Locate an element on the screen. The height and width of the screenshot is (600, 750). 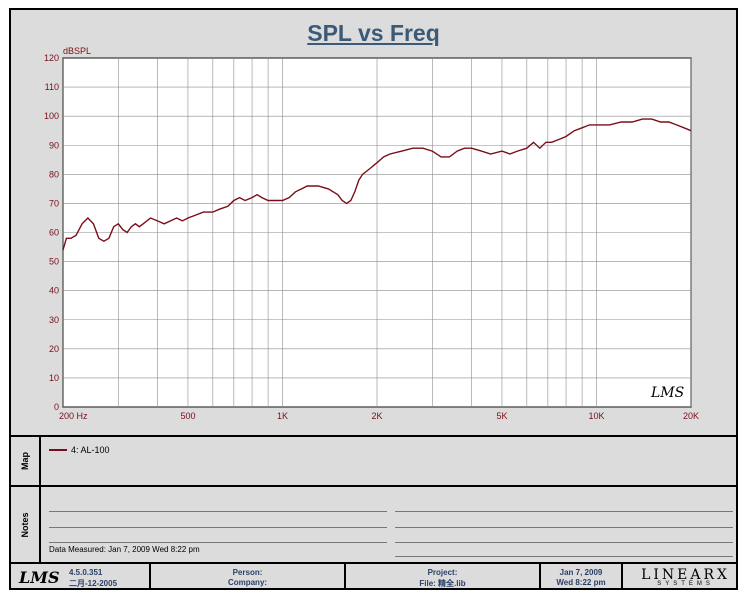
linearx-logo: LINEARX SYSTEMS is located at coordinates (685, 577).